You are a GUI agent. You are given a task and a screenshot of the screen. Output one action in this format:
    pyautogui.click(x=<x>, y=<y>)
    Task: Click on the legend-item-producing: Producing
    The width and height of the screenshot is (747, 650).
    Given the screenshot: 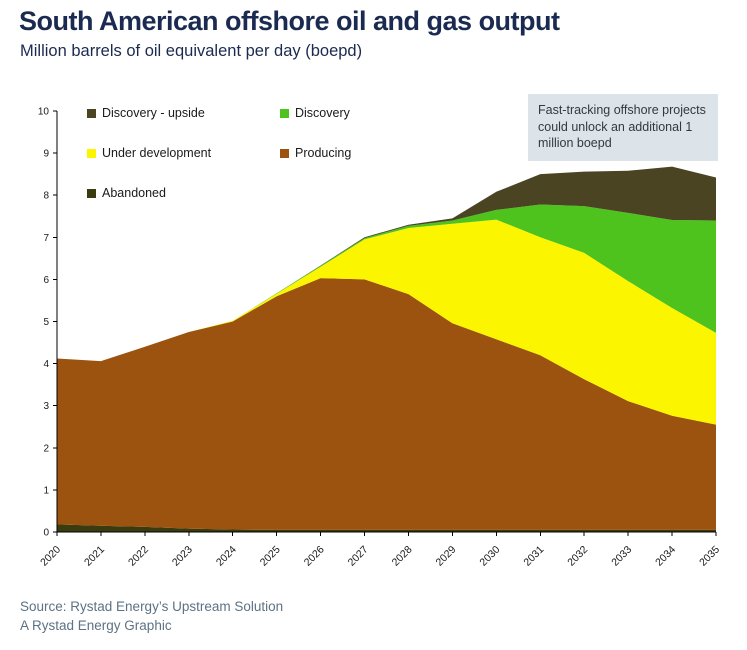 What is the action you would take?
    pyautogui.click(x=315, y=153)
    